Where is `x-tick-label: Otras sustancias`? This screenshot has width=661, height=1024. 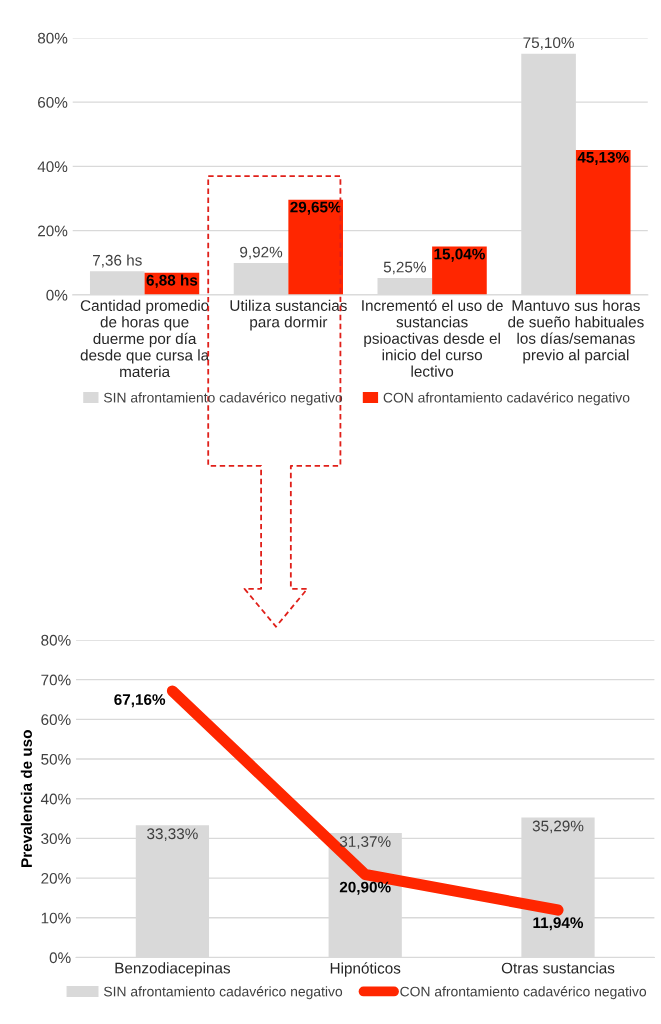
x-tick-label: Otras sustancias is located at coordinates (558, 968).